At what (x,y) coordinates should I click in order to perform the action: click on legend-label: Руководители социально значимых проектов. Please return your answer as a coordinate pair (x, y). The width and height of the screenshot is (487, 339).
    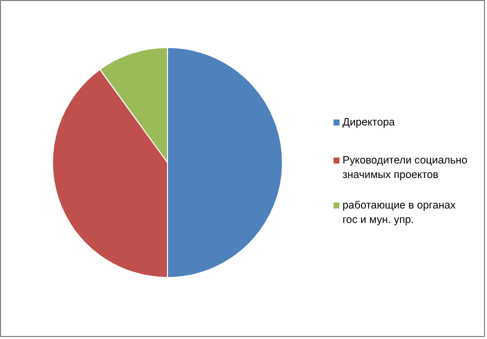
    Looking at the image, I should click on (405, 167).